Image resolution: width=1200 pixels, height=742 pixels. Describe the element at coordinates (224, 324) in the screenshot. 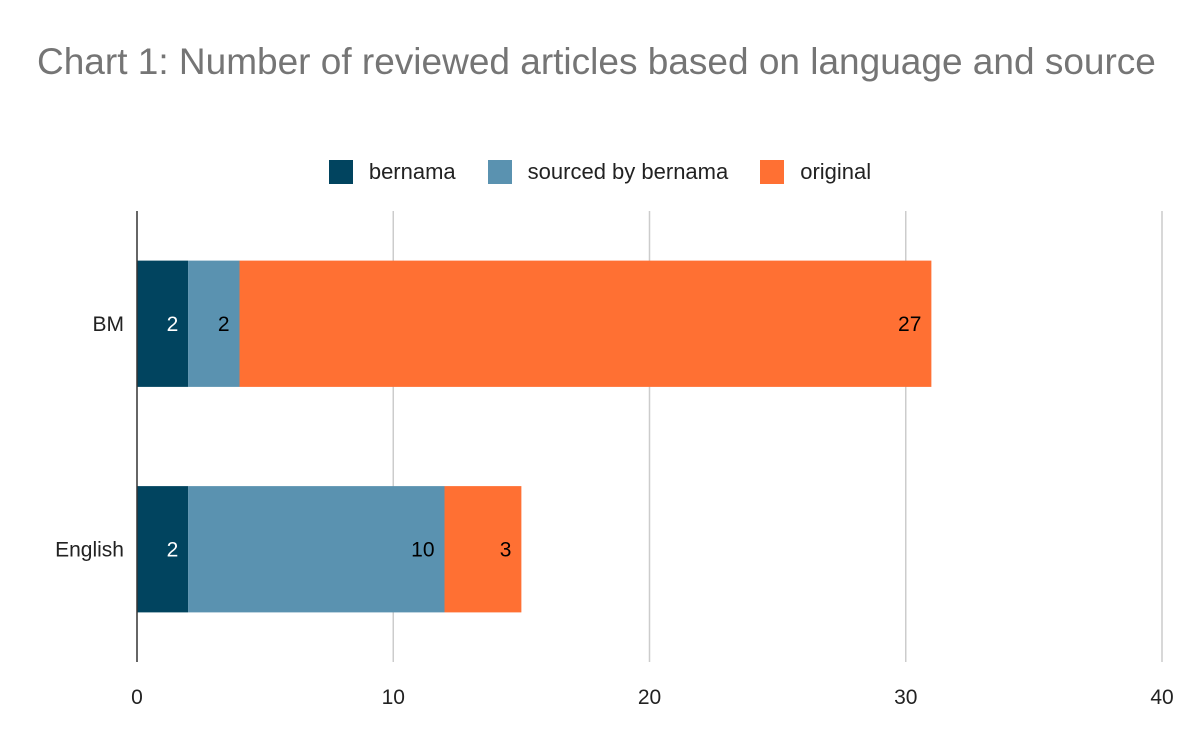

I see `data-label-bm-sourced-by-bernama: 2` at that location.